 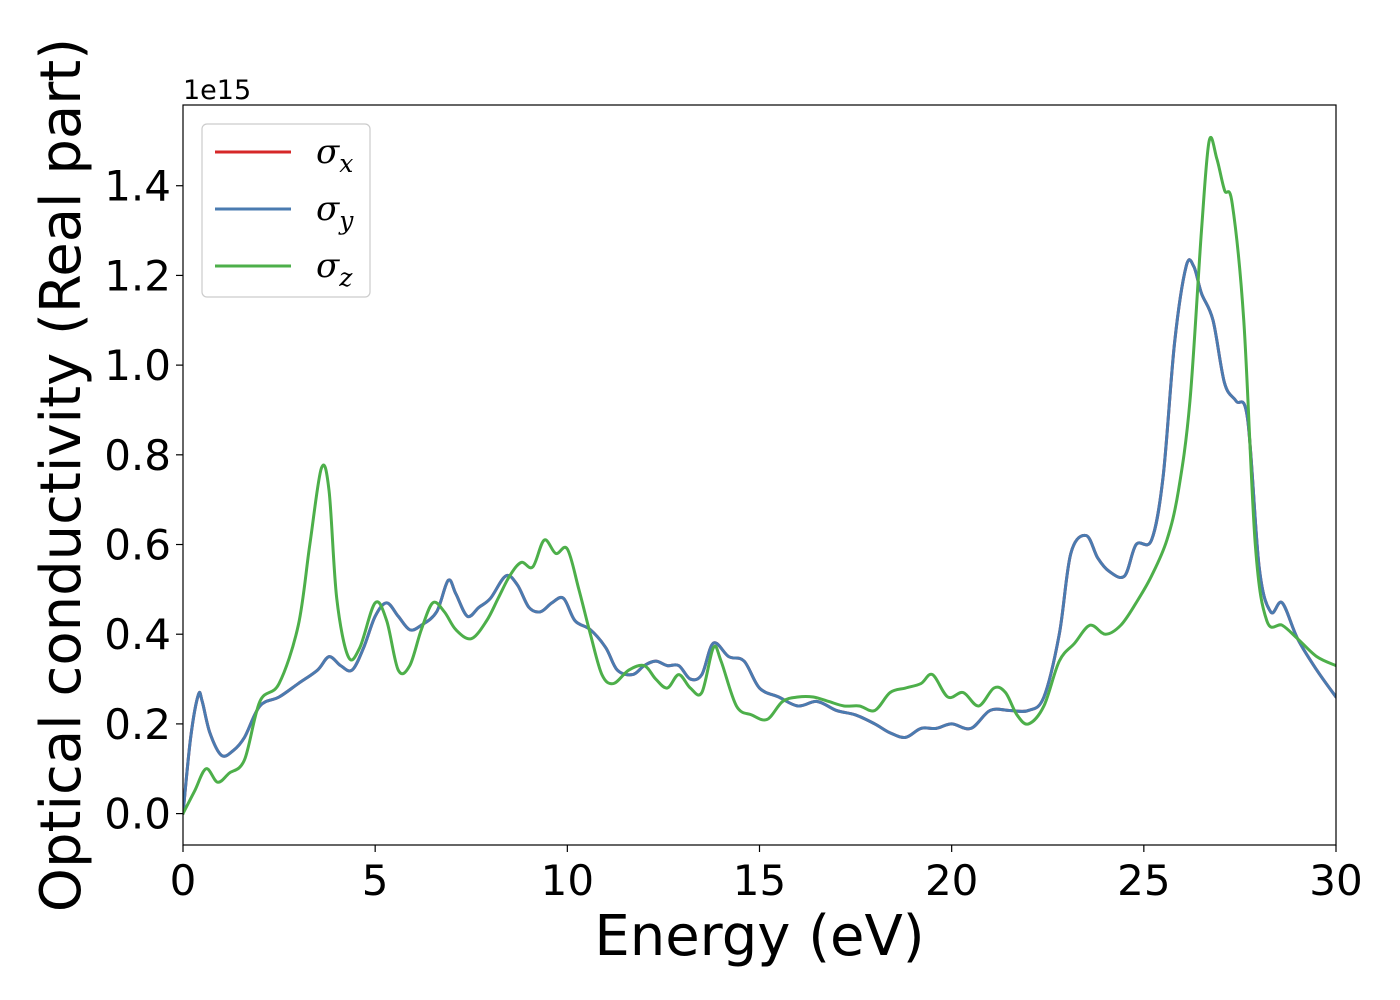 I want to click on y-tick-label: 1.2, so click(x=137, y=275).